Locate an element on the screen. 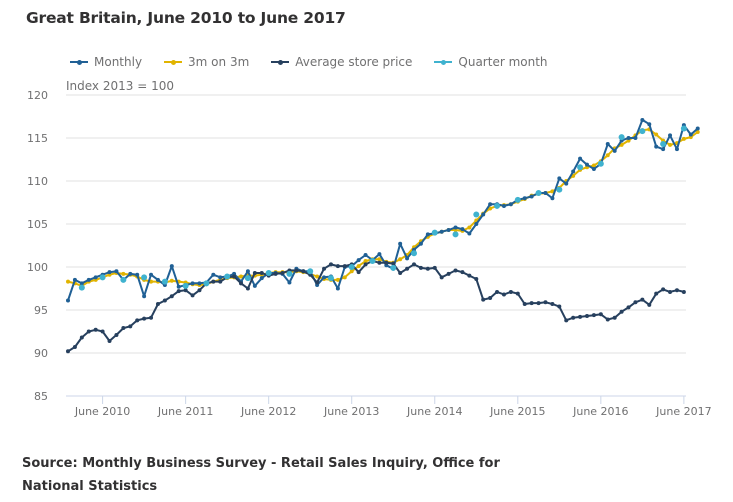  legend-item-quarter-month: Quarter month is located at coordinates (491, 62).